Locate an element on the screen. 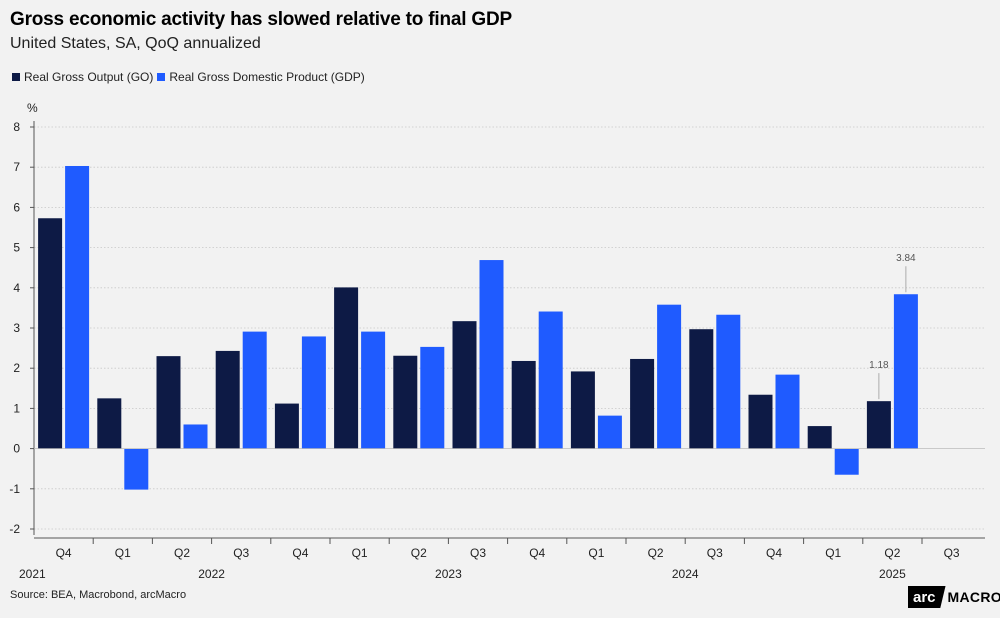 Image resolution: width=1000 pixels, height=618 pixels. legend-label-gdp: Real Gross Domestic Product (GDP) is located at coordinates (267, 77).